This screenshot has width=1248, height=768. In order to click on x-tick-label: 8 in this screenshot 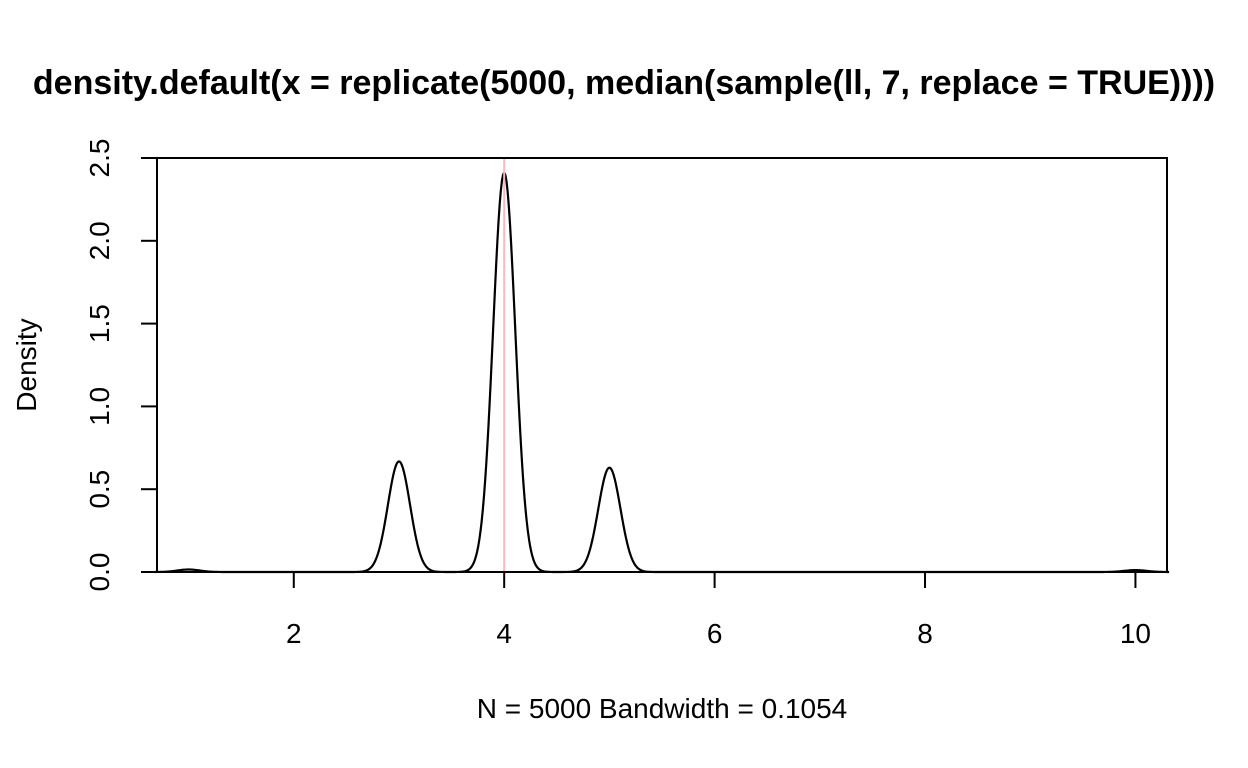, I will do `click(925, 633)`.